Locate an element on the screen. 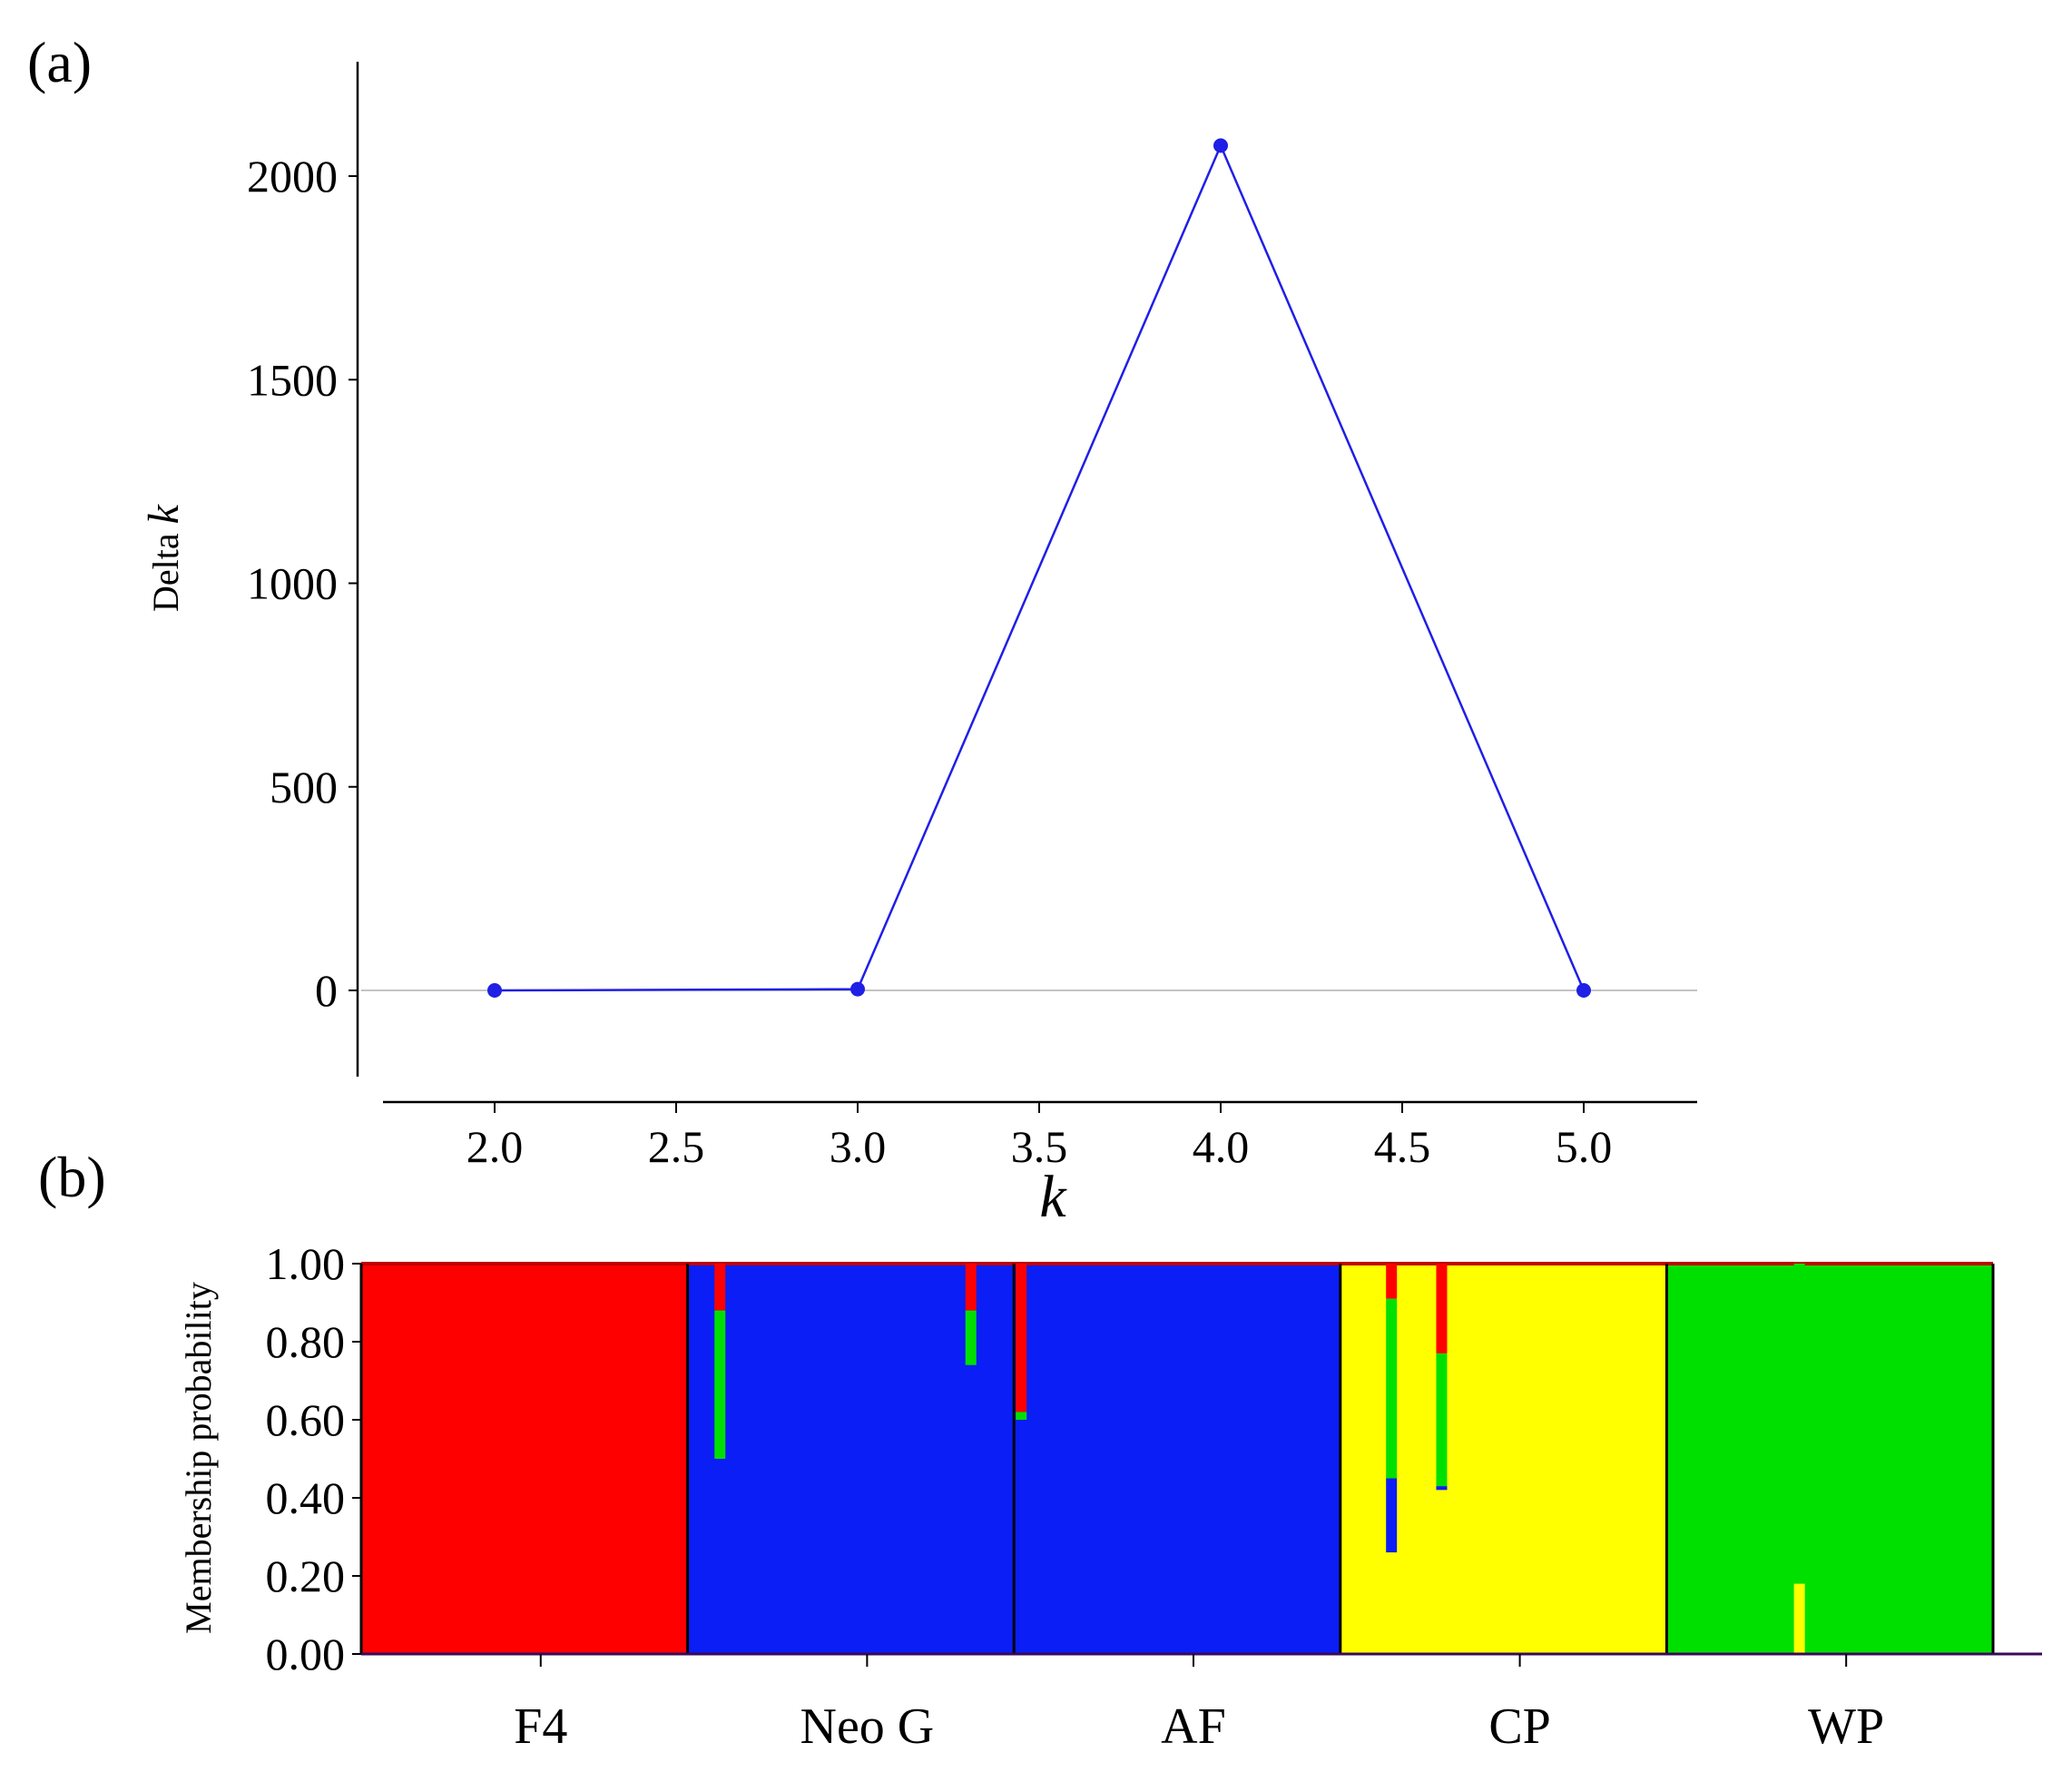 The height and width of the screenshot is (1772, 2072). cluster-block-wp is located at coordinates (1829, 1459).